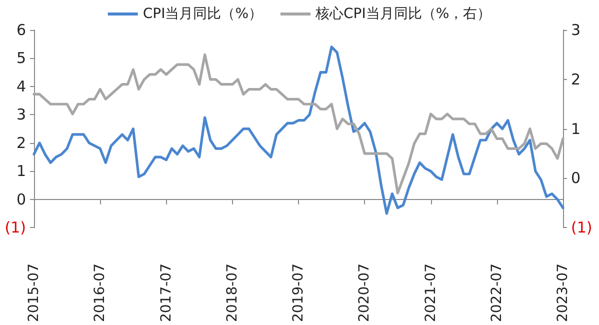 Image resolution: width=599 pixels, height=325 pixels. What do you see at coordinates (403, 14) in the screenshot?
I see `legend-label: 核心CPI当月同比（%，右）` at bounding box center [403, 14].